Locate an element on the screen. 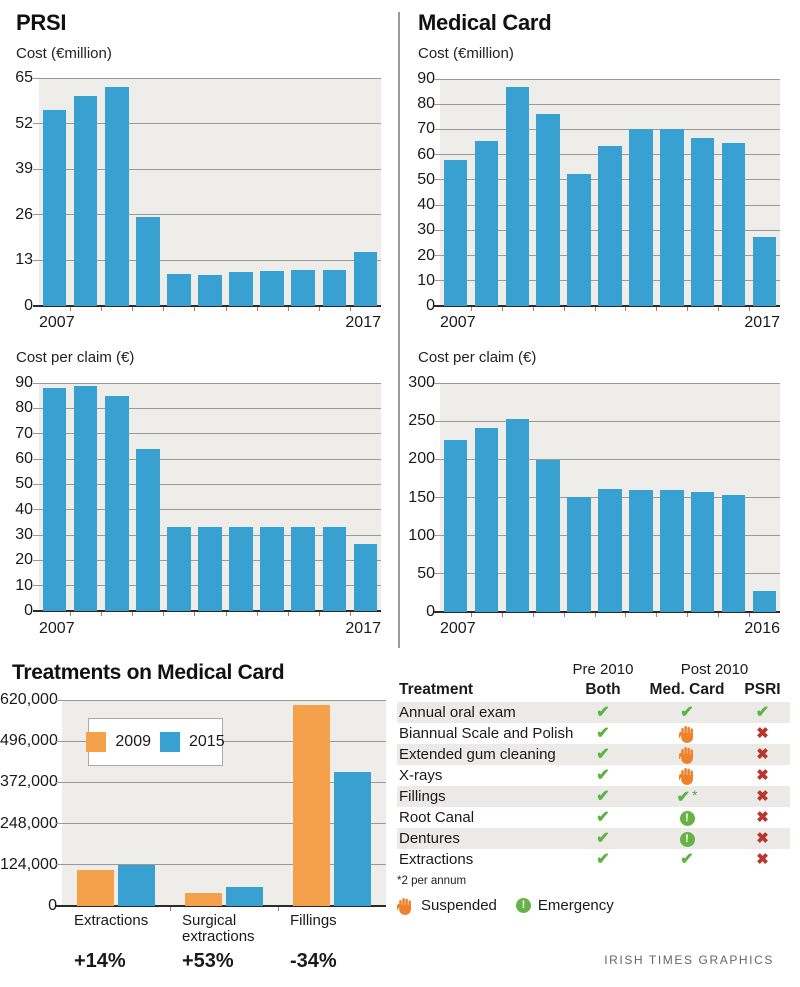  legend-swatch-2015 is located at coordinates (170, 742).